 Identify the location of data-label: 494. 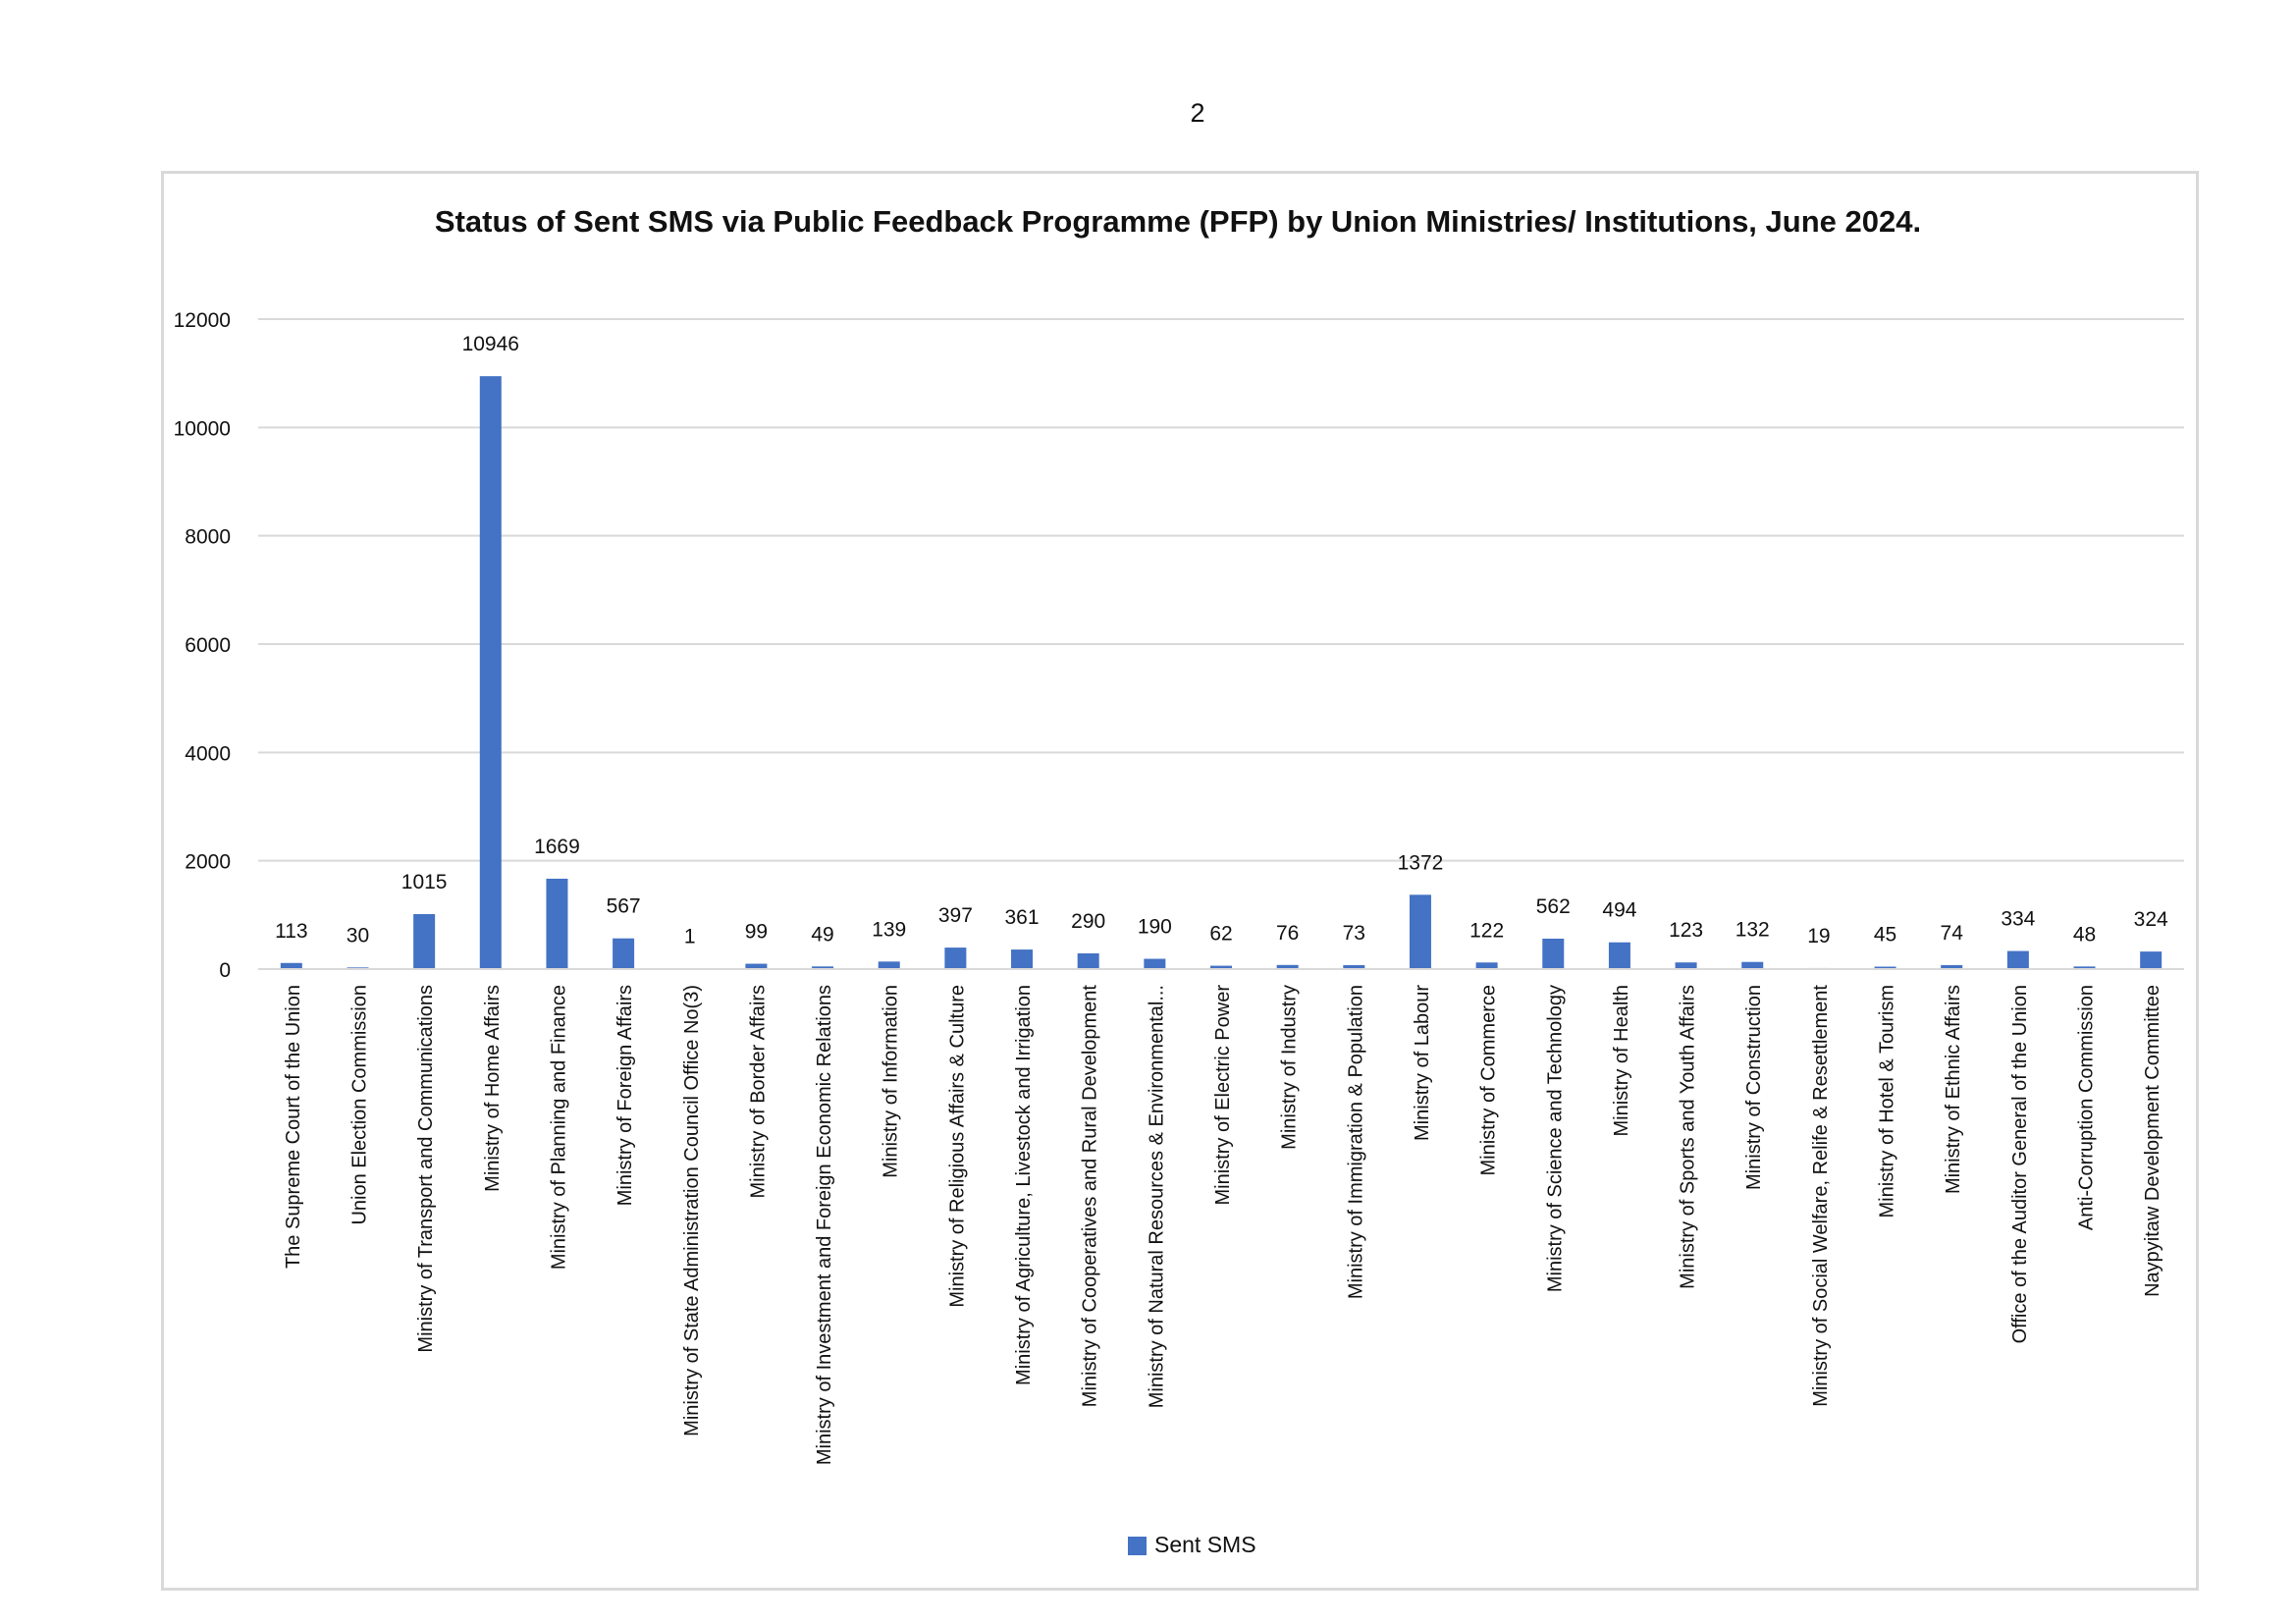
(1619, 910).